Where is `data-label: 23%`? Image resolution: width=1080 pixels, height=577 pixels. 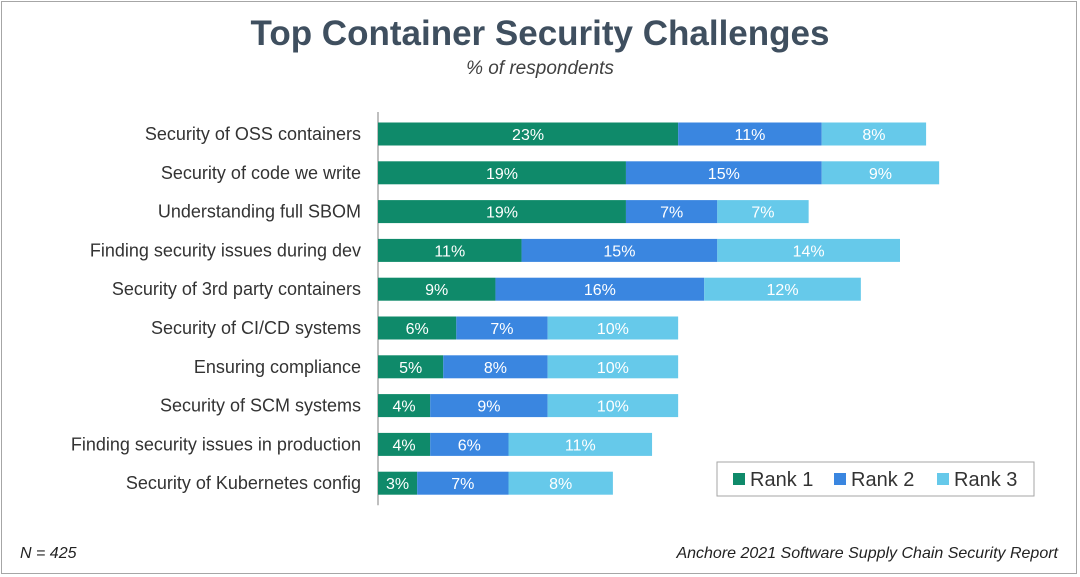 data-label: 23% is located at coordinates (528, 135).